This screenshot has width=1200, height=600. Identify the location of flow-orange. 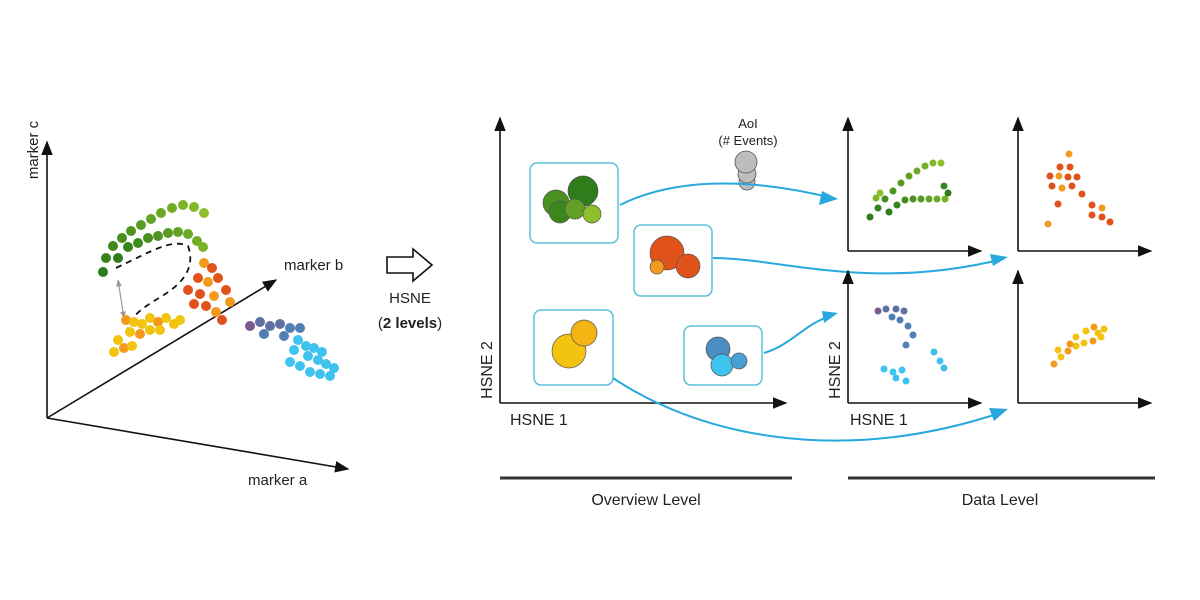
(858, 266).